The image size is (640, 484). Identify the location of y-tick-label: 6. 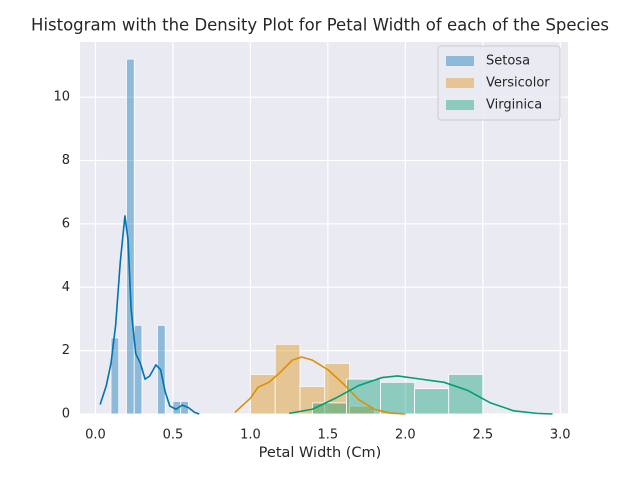
(66, 223).